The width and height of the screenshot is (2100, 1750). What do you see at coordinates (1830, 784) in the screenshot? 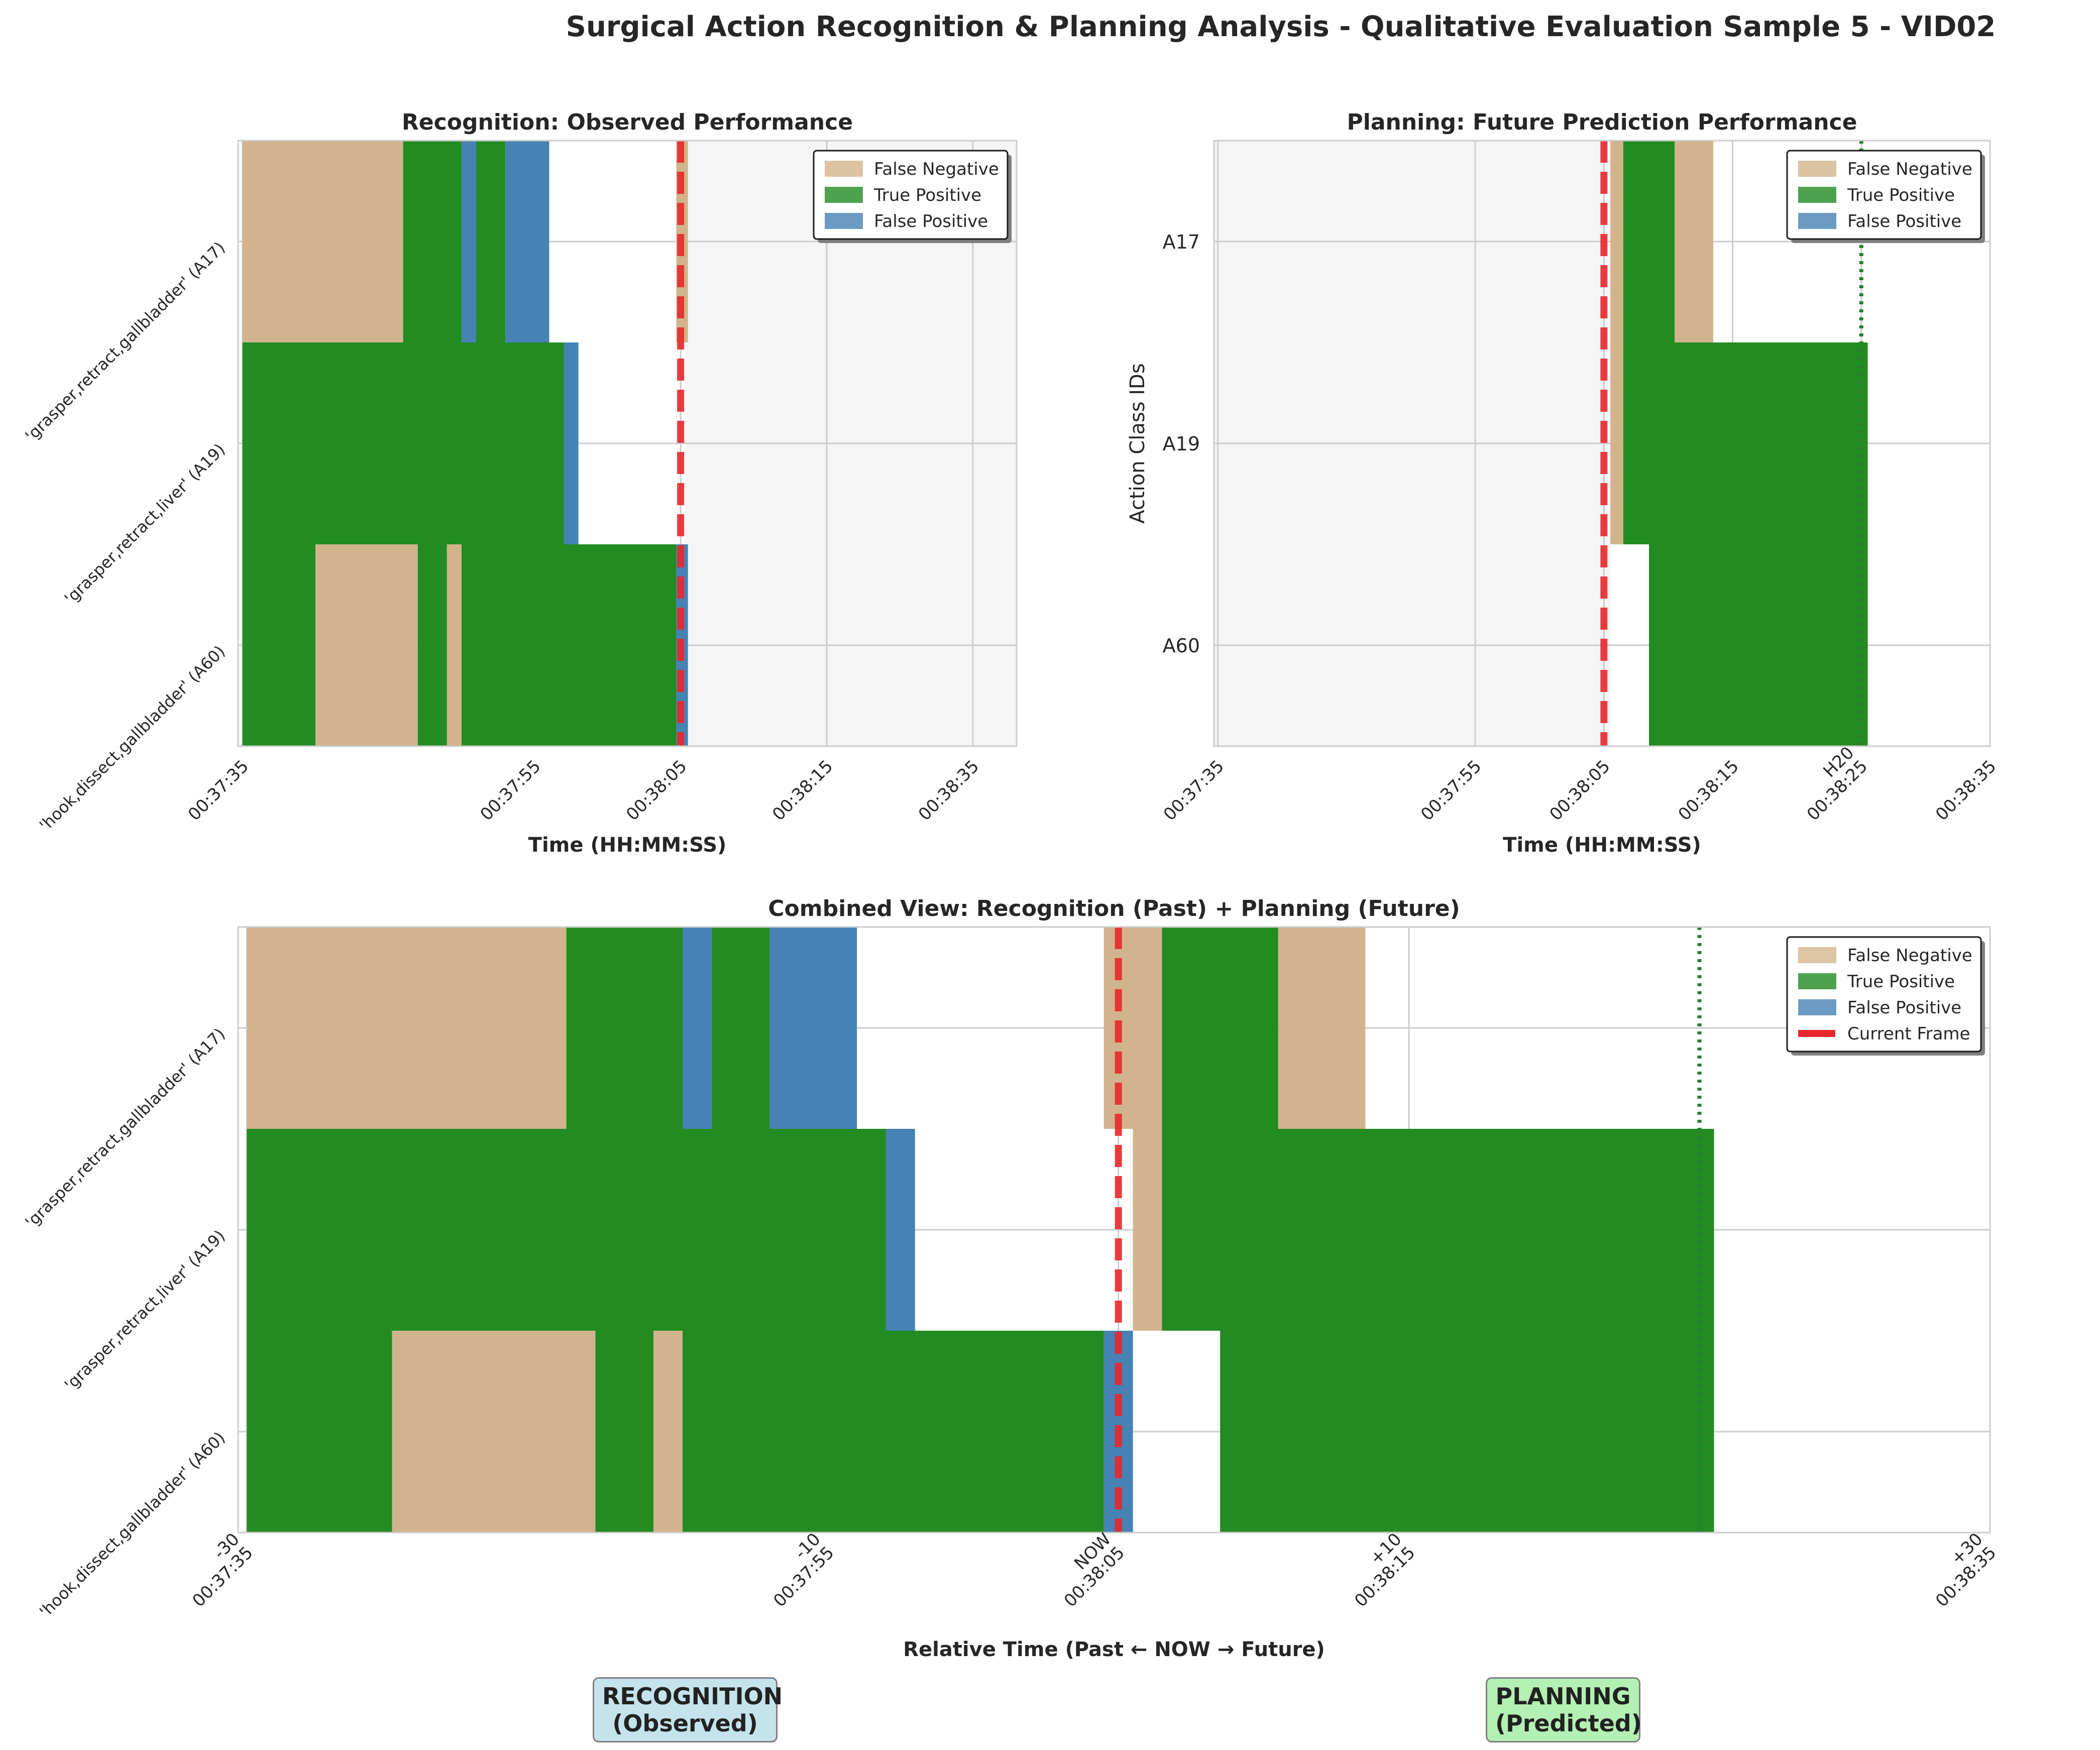
I see `x-tick-label: H2000:38:25` at bounding box center [1830, 784].